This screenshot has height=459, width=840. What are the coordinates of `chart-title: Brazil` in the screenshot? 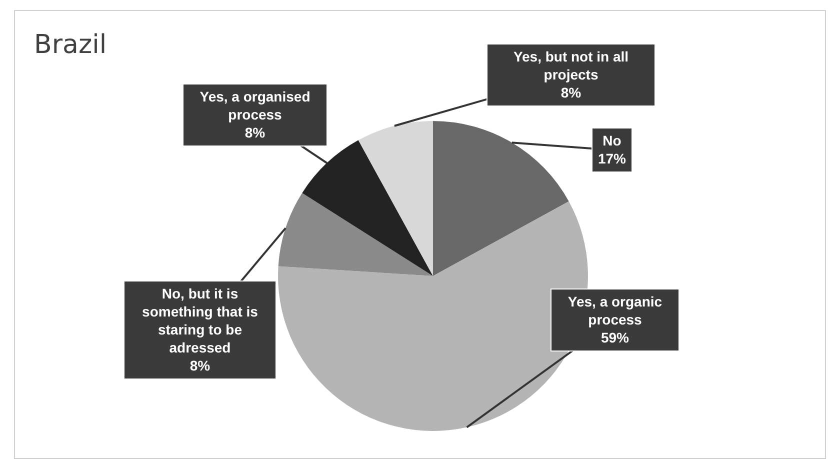 It's located at (70, 45).